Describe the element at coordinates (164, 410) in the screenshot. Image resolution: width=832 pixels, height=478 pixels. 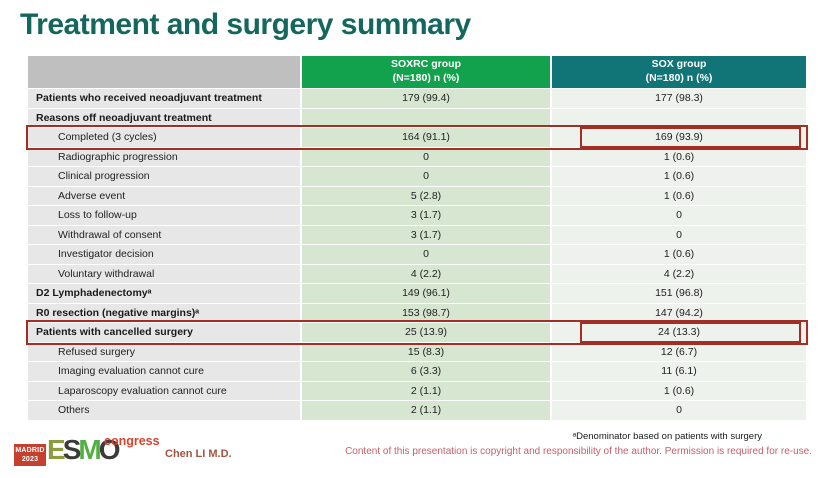
I see `row-label: Others` at that location.